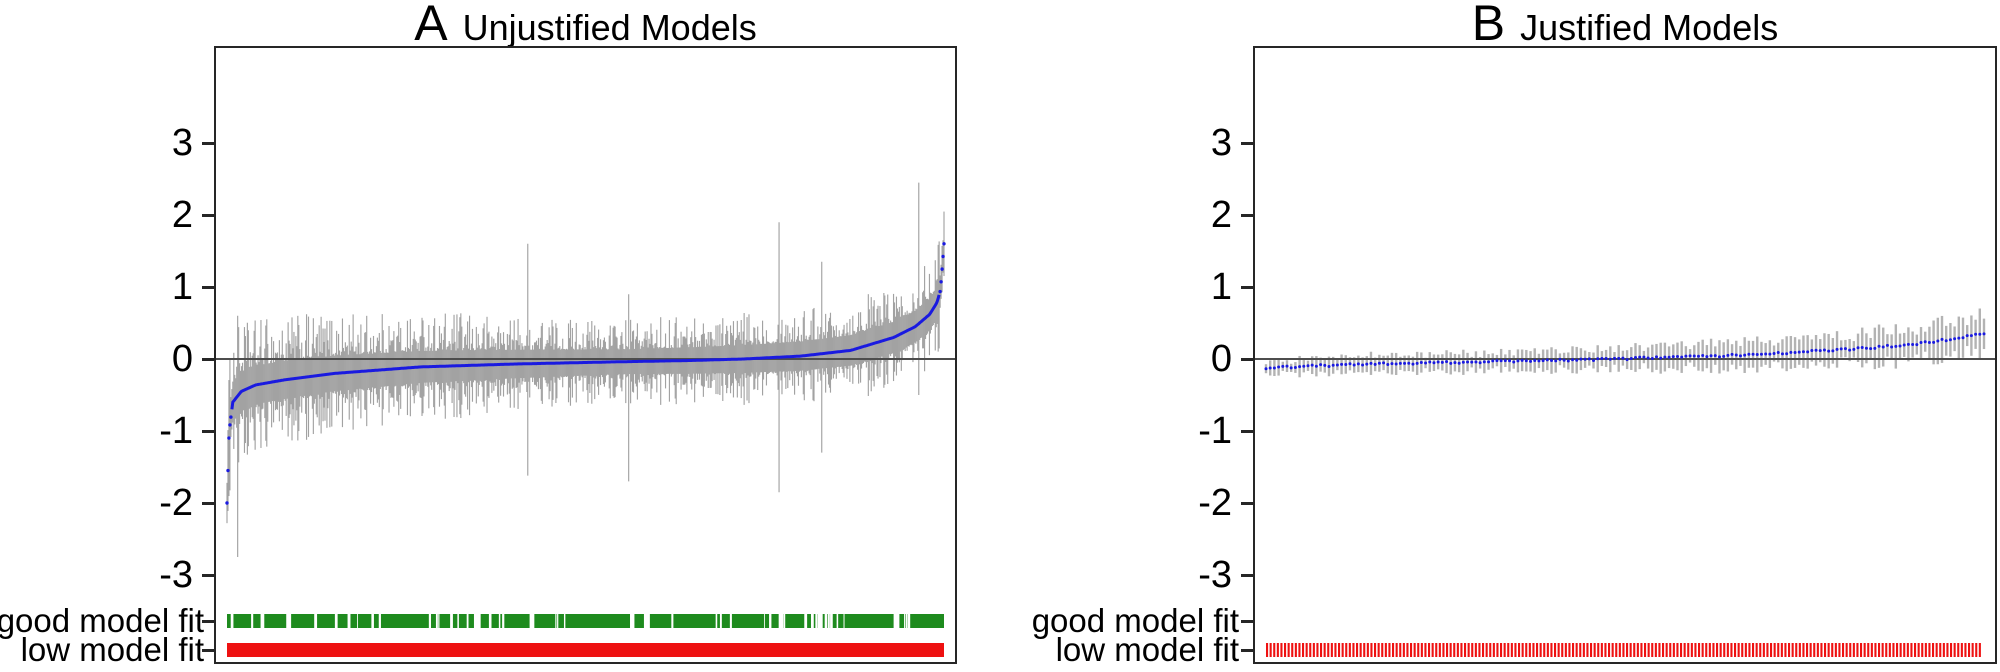 The height and width of the screenshot is (672, 2000). Describe the element at coordinates (1135, 620) in the screenshot. I see `panel-b-good-fit-label: good model fit` at that location.